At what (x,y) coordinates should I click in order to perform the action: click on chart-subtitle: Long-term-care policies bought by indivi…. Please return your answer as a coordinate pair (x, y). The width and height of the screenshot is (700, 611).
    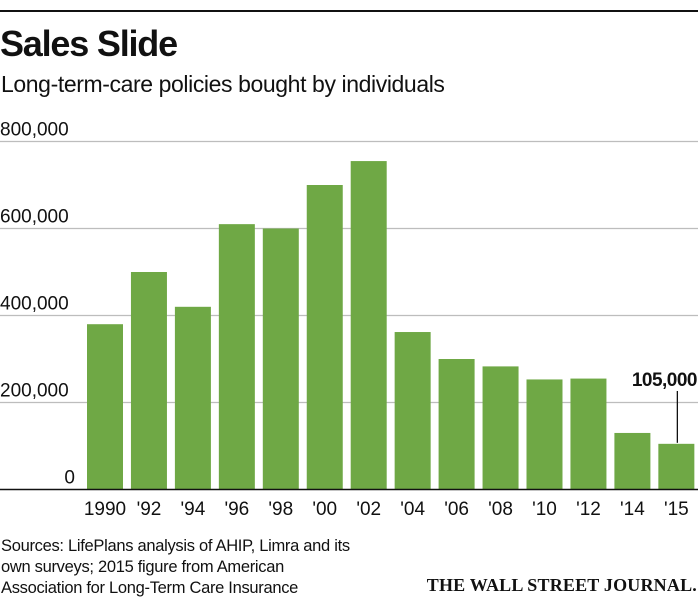
    Looking at the image, I should click on (223, 84).